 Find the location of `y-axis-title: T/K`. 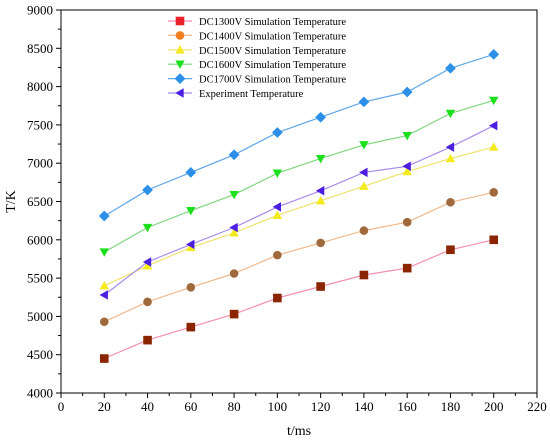

y-axis-title: T/K is located at coordinates (11, 201).